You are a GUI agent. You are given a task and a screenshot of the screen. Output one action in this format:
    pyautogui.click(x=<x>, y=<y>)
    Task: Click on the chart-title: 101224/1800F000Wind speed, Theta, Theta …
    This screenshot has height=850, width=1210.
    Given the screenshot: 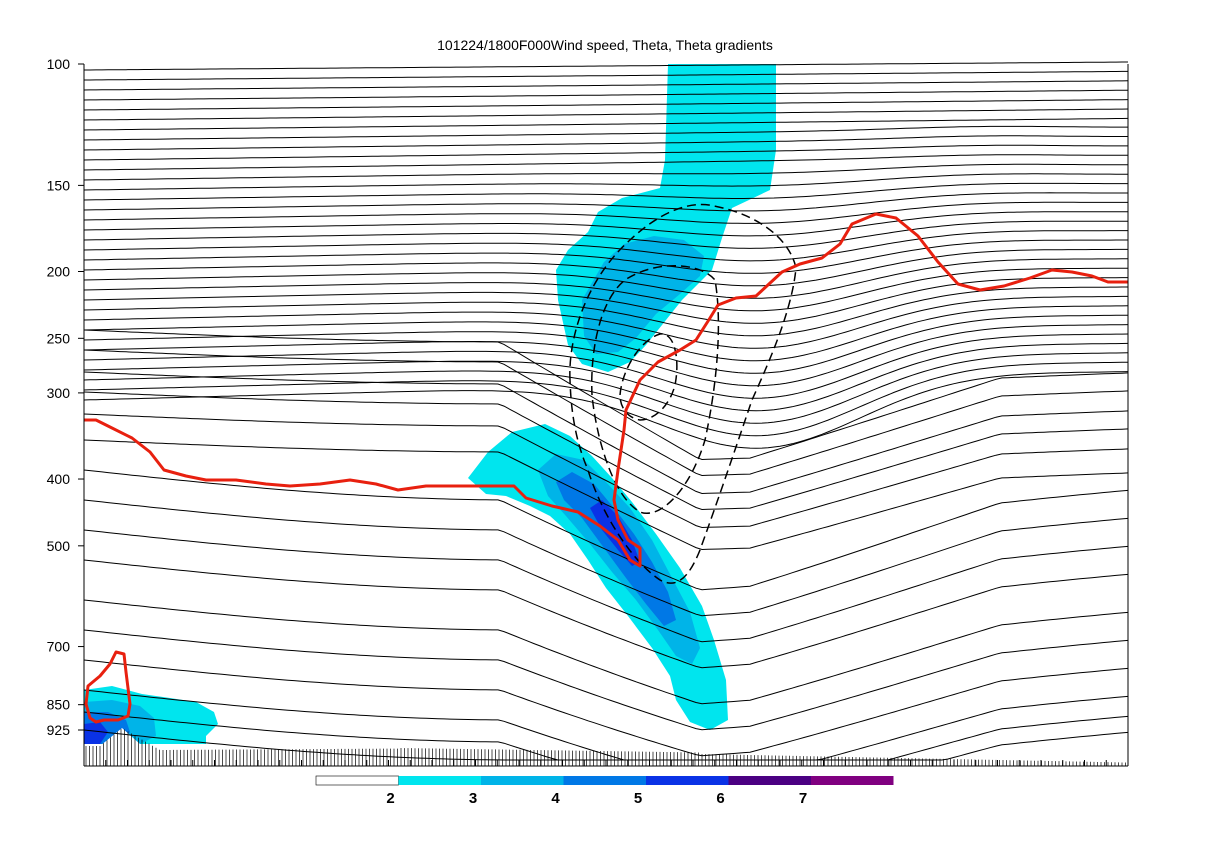 What is the action you would take?
    pyautogui.click(x=605, y=45)
    